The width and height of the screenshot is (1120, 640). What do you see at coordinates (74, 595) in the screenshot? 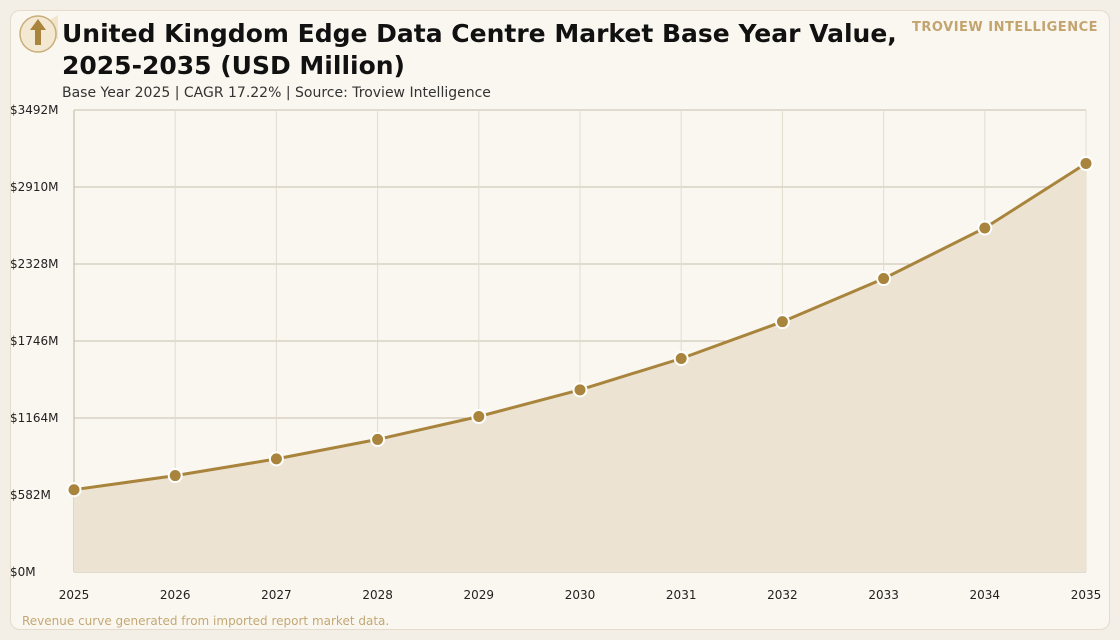
I see `x-tick-label: 2025` at bounding box center [74, 595].